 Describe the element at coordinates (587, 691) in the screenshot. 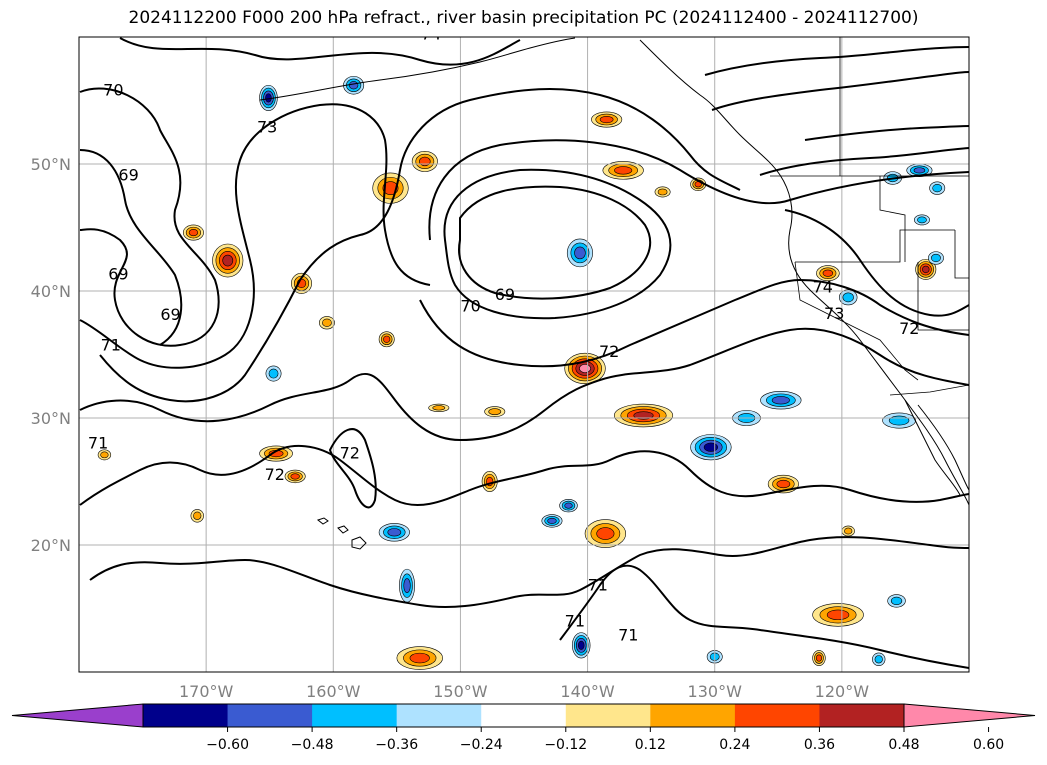

I see `lon-tick-label: 140°W` at that location.